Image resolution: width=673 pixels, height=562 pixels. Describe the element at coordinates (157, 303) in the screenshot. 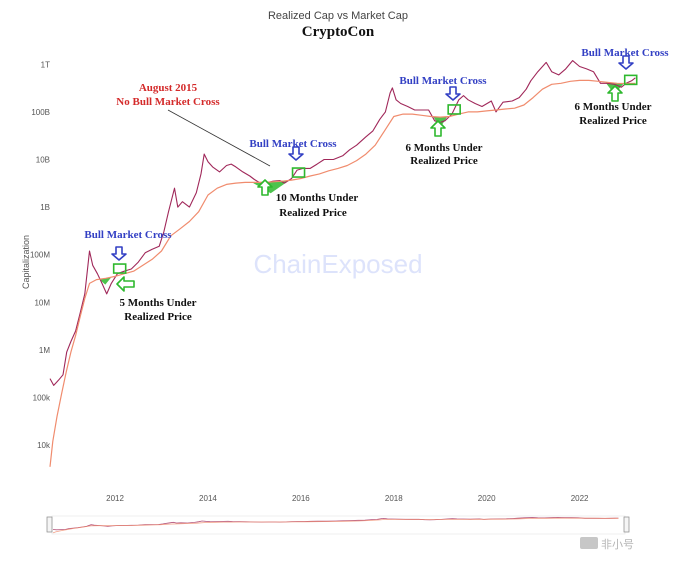

I see `annotation-label: 5 Months Under` at that location.